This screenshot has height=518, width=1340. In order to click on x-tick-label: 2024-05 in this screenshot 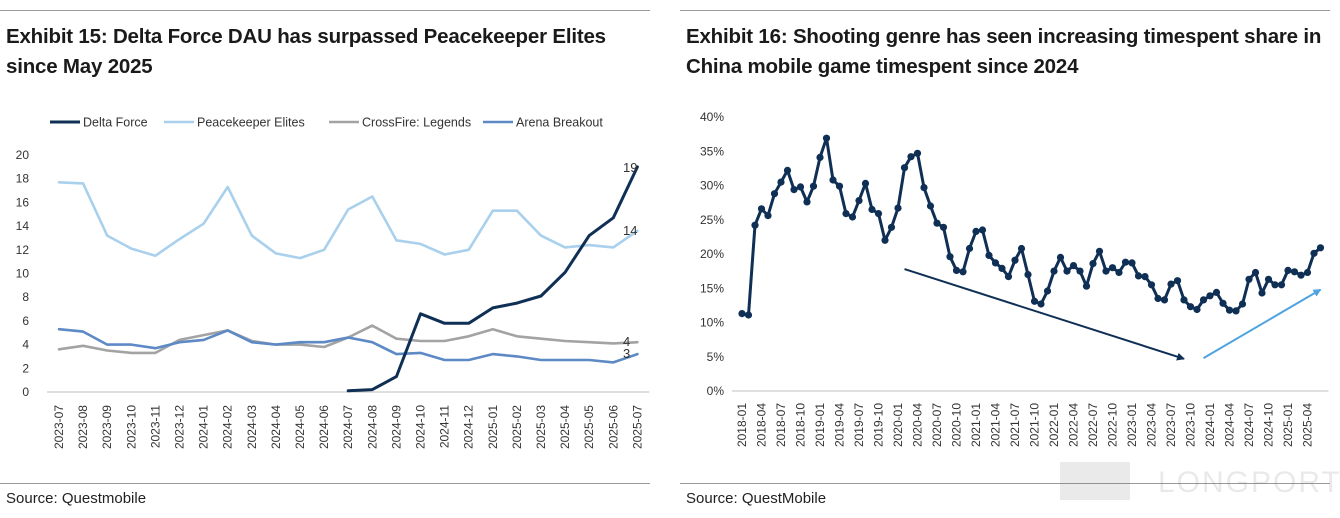, I will do `click(300, 427)`.